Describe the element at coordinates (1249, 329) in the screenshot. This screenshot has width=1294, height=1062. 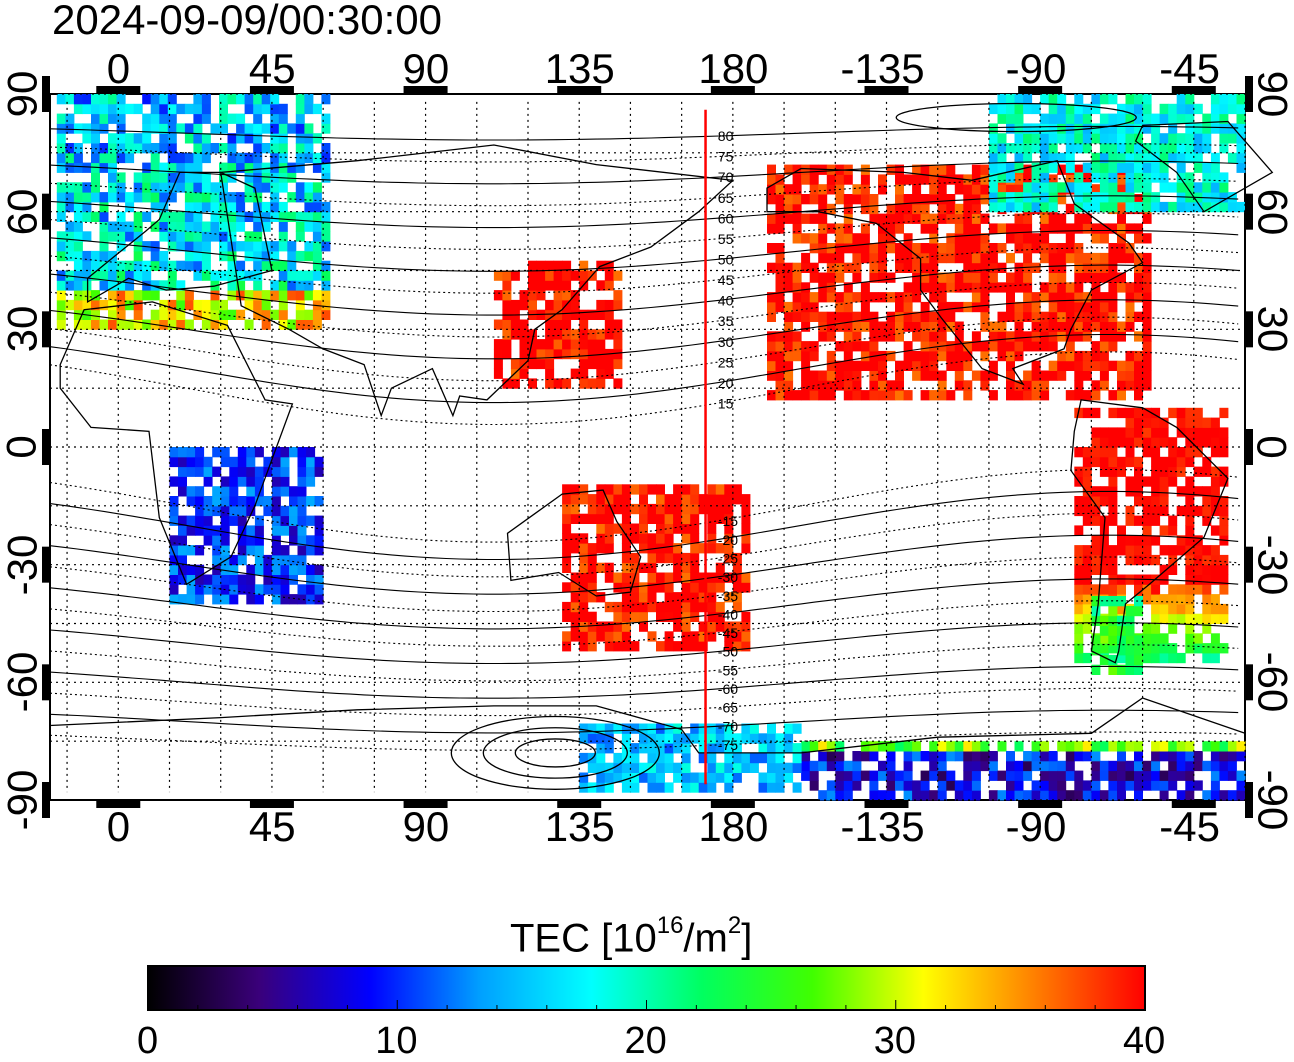
I see `lat-tick-right` at that location.